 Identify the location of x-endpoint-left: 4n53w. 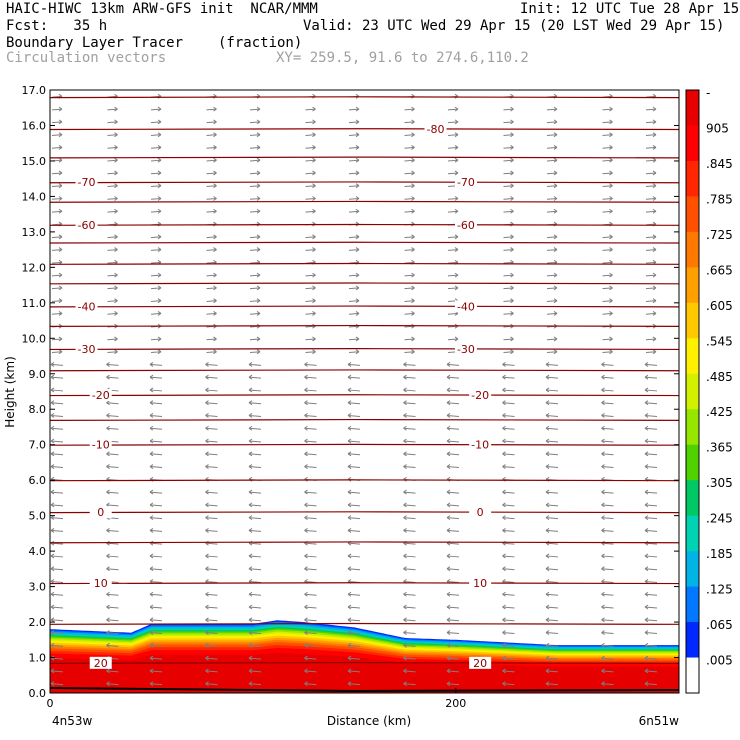
(72, 721).